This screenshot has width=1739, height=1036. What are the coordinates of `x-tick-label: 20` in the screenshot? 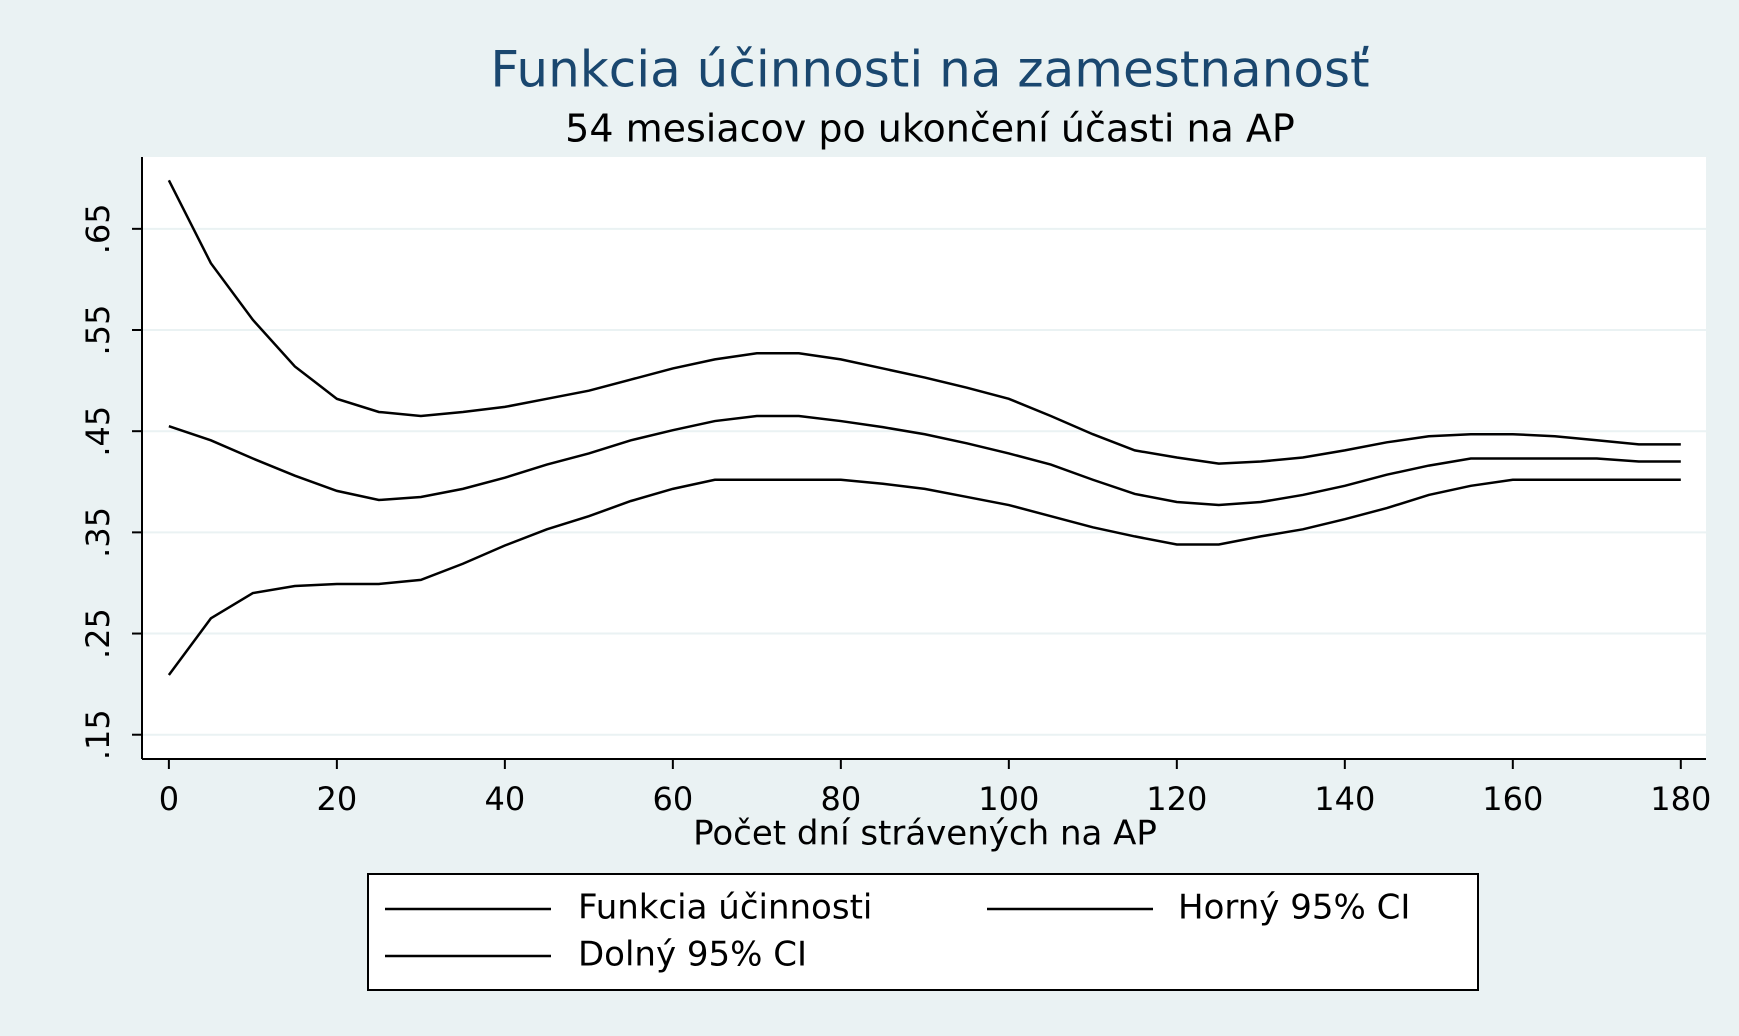 It's located at (337, 799).